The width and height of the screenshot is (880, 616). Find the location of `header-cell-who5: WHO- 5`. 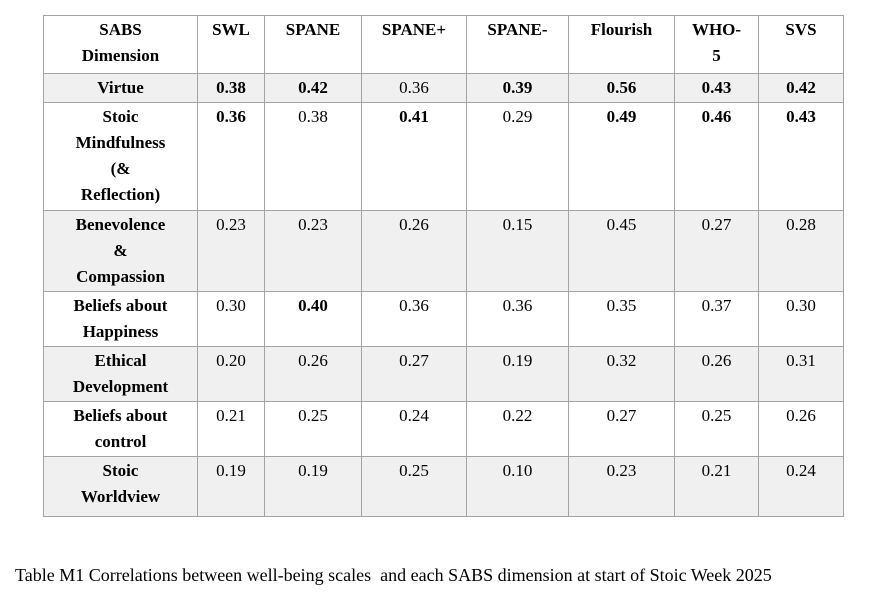

header-cell-who5: WHO- 5 is located at coordinates (716, 44).